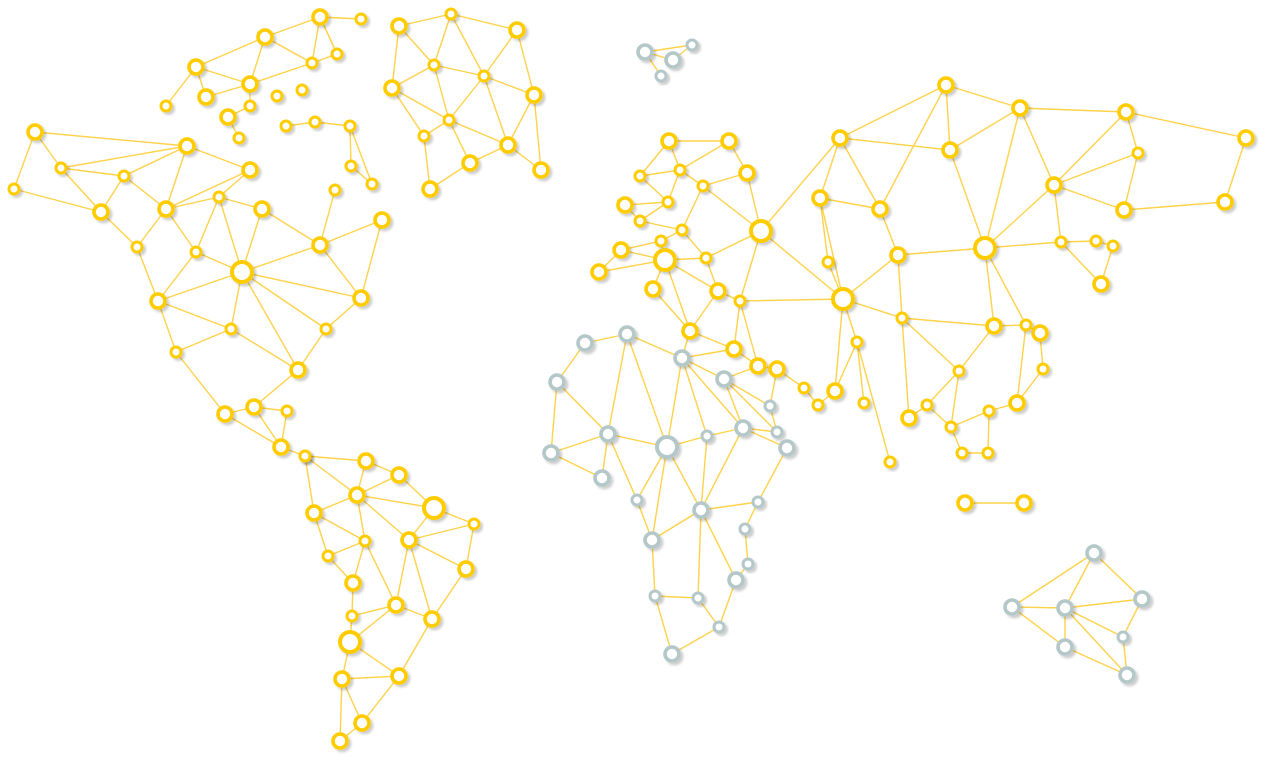 The image size is (1271, 765). What do you see at coordinates (661, 76) in the screenshot?
I see `svalbard-node` at bounding box center [661, 76].